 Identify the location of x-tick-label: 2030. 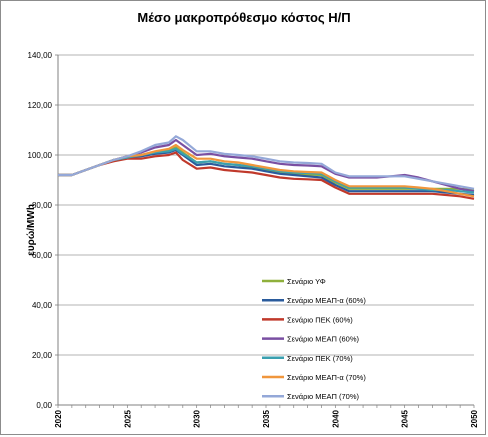
(197, 418).